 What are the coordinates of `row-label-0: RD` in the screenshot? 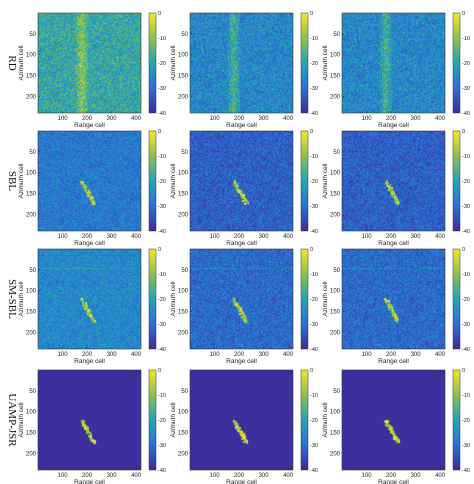 It's located at (12, 62).